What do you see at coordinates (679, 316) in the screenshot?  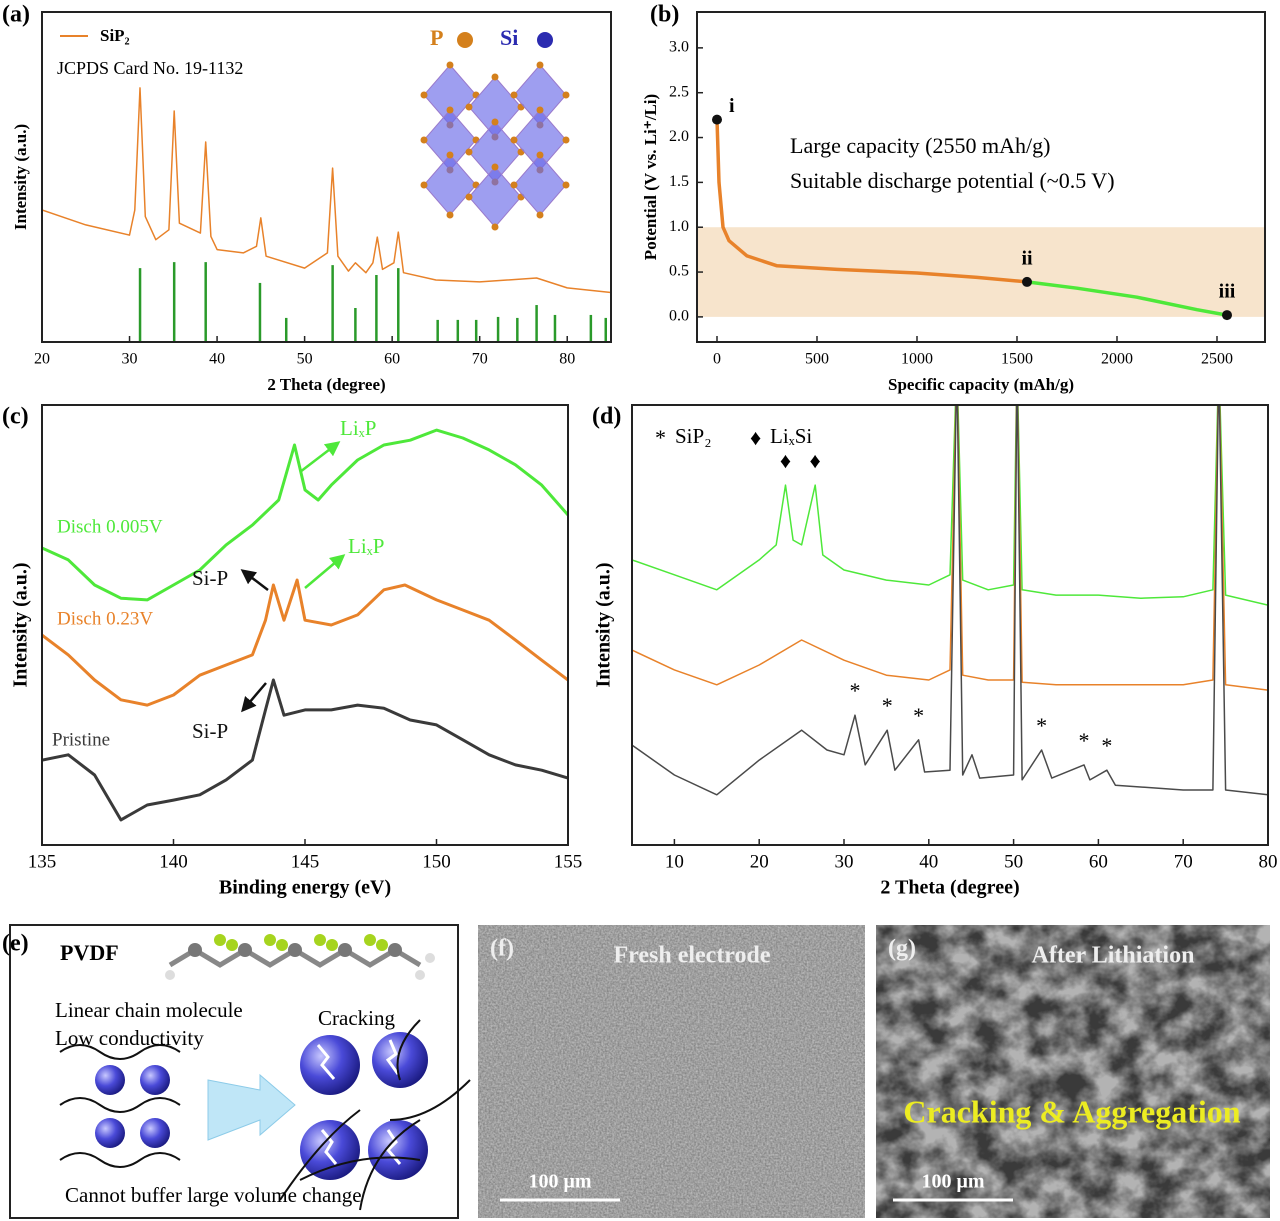 I see `y-tick-label: 0.0` at bounding box center [679, 316].